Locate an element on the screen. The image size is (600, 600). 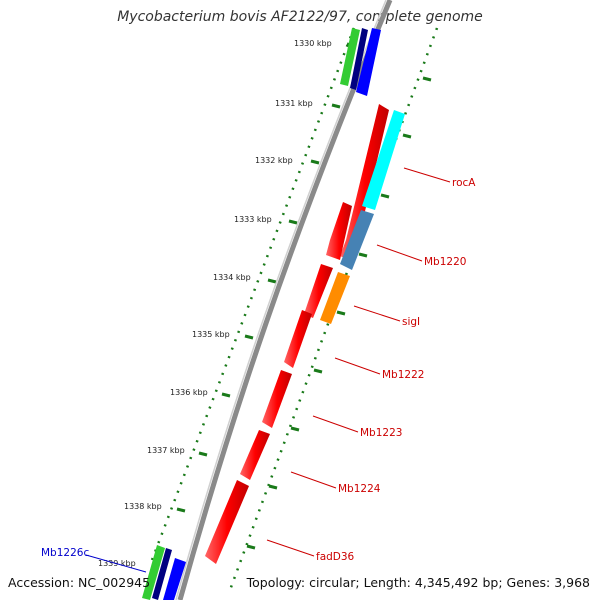
gene-label-Mb1220: Mb1220 is located at coordinates (445, 262).